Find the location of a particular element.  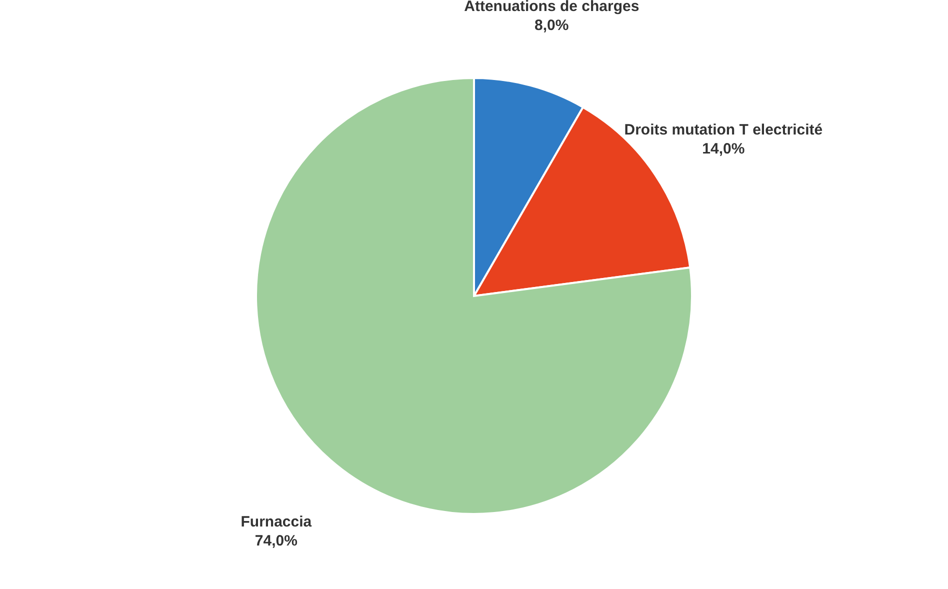

data-label: 74,0% is located at coordinates (276, 541).